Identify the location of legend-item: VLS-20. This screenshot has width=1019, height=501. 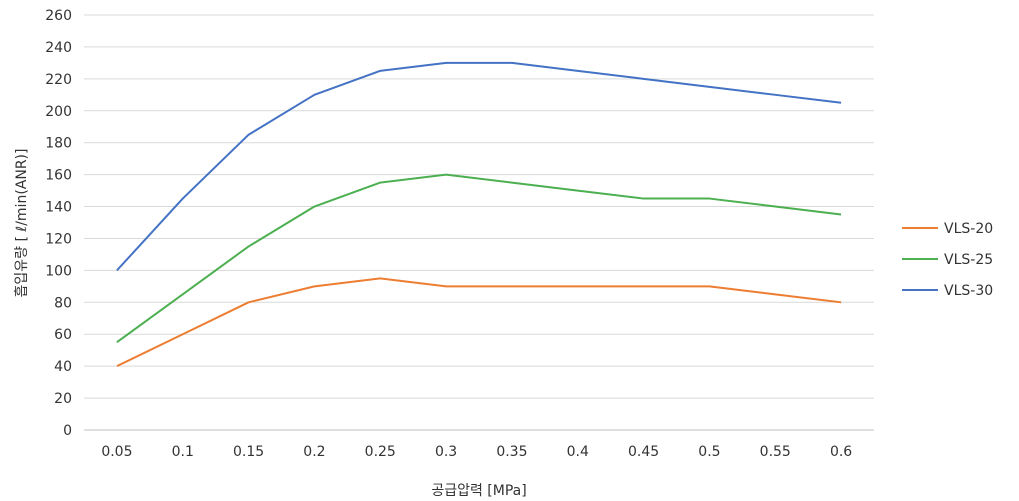
(947, 229).